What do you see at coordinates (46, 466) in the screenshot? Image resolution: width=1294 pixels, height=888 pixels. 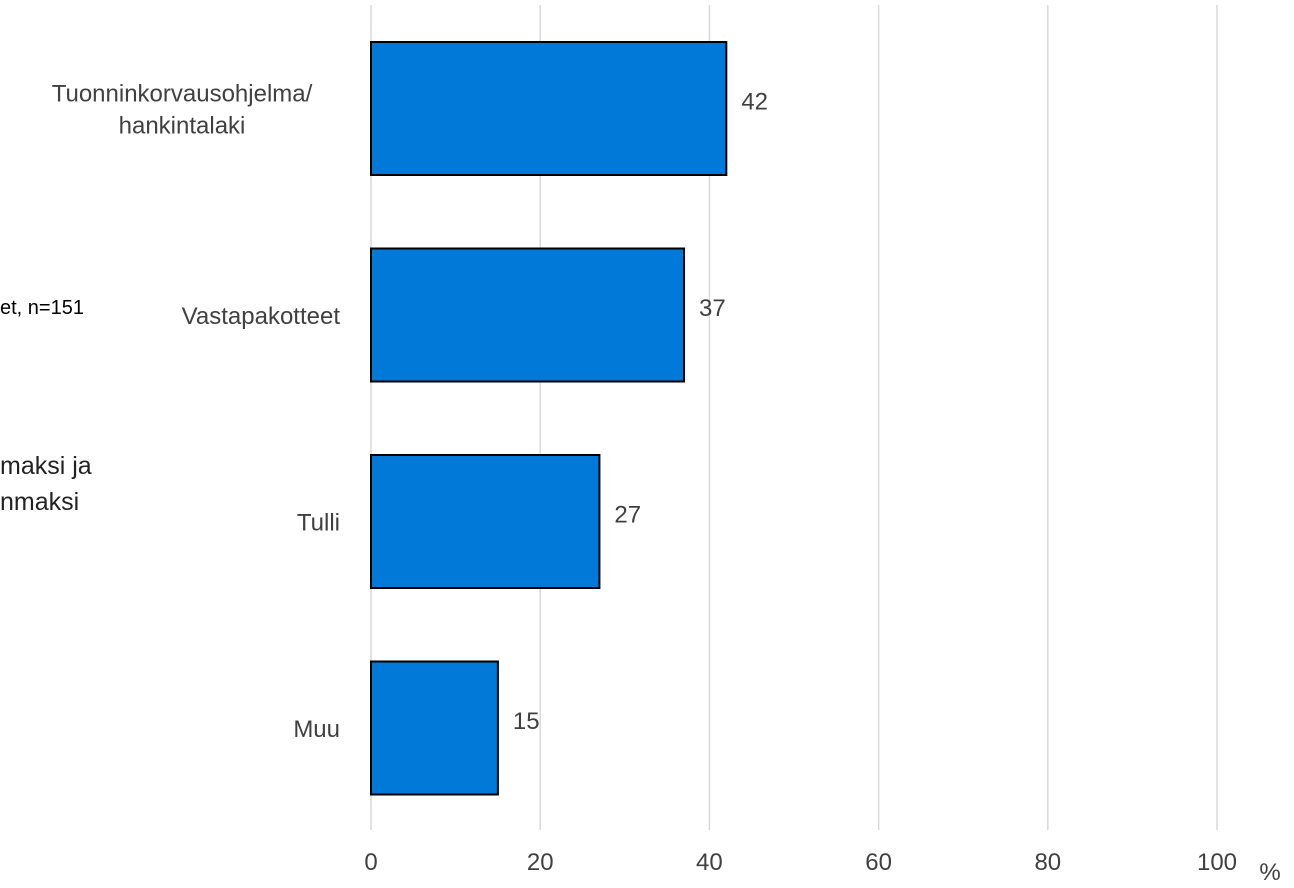 I see `title-fragment-line1: maksi ja` at bounding box center [46, 466].